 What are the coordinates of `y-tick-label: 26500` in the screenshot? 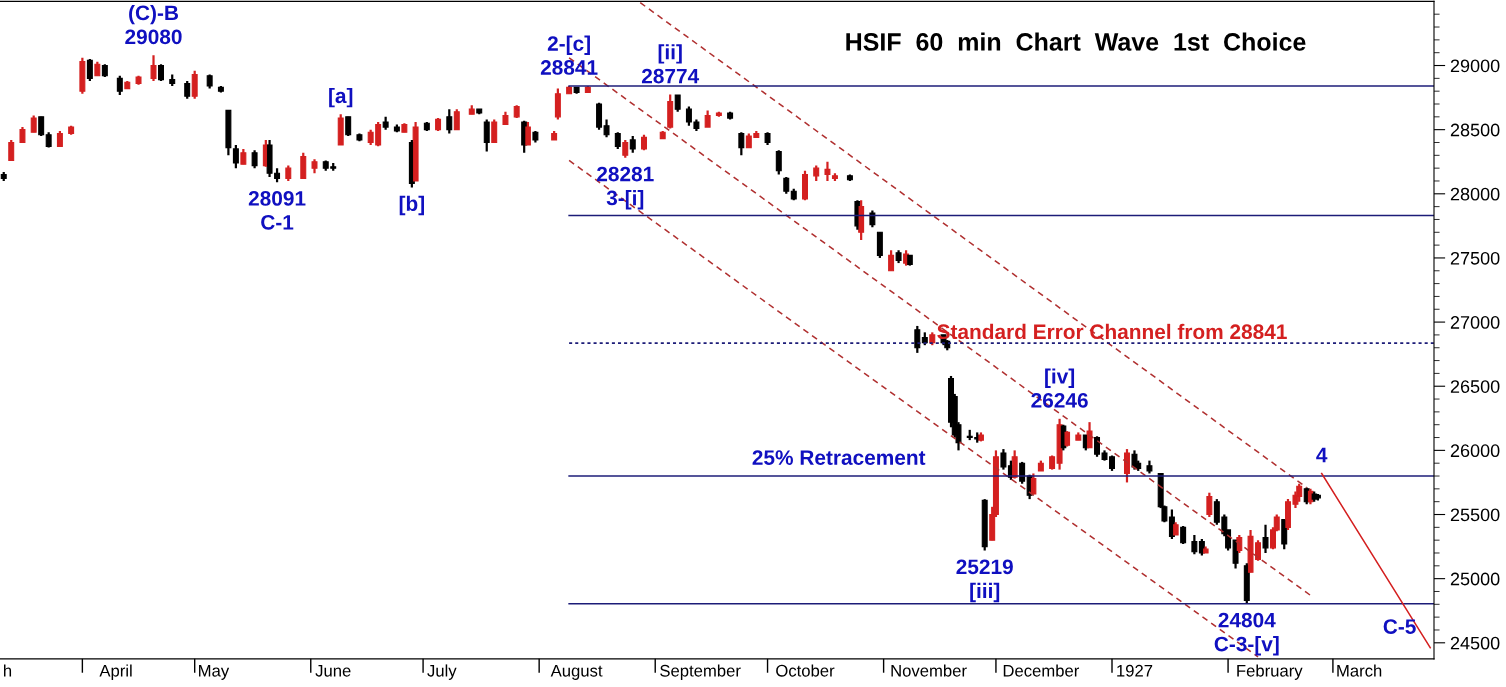 It's located at (1475, 386).